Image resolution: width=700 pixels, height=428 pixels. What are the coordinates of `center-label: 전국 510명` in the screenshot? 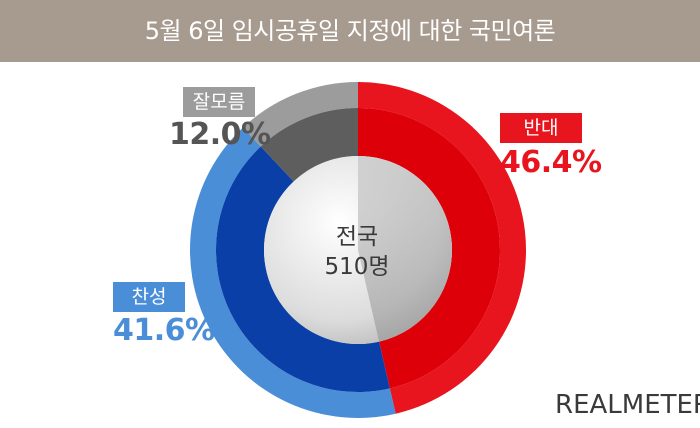 It's located at (357, 252).